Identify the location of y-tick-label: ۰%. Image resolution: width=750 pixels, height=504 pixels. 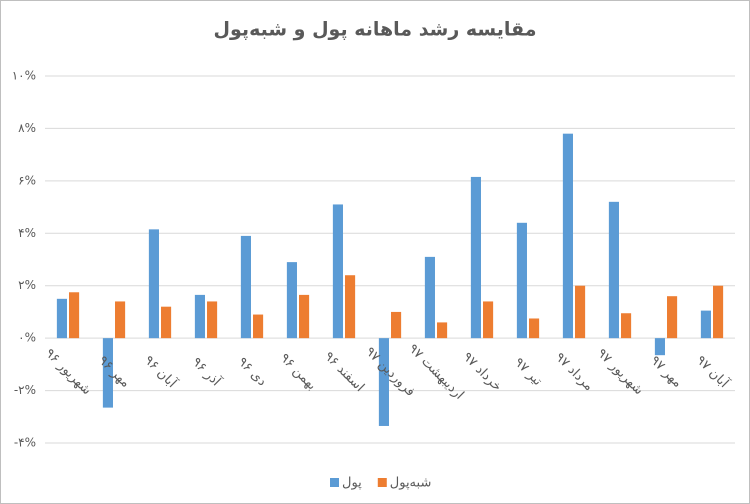
(27, 338).